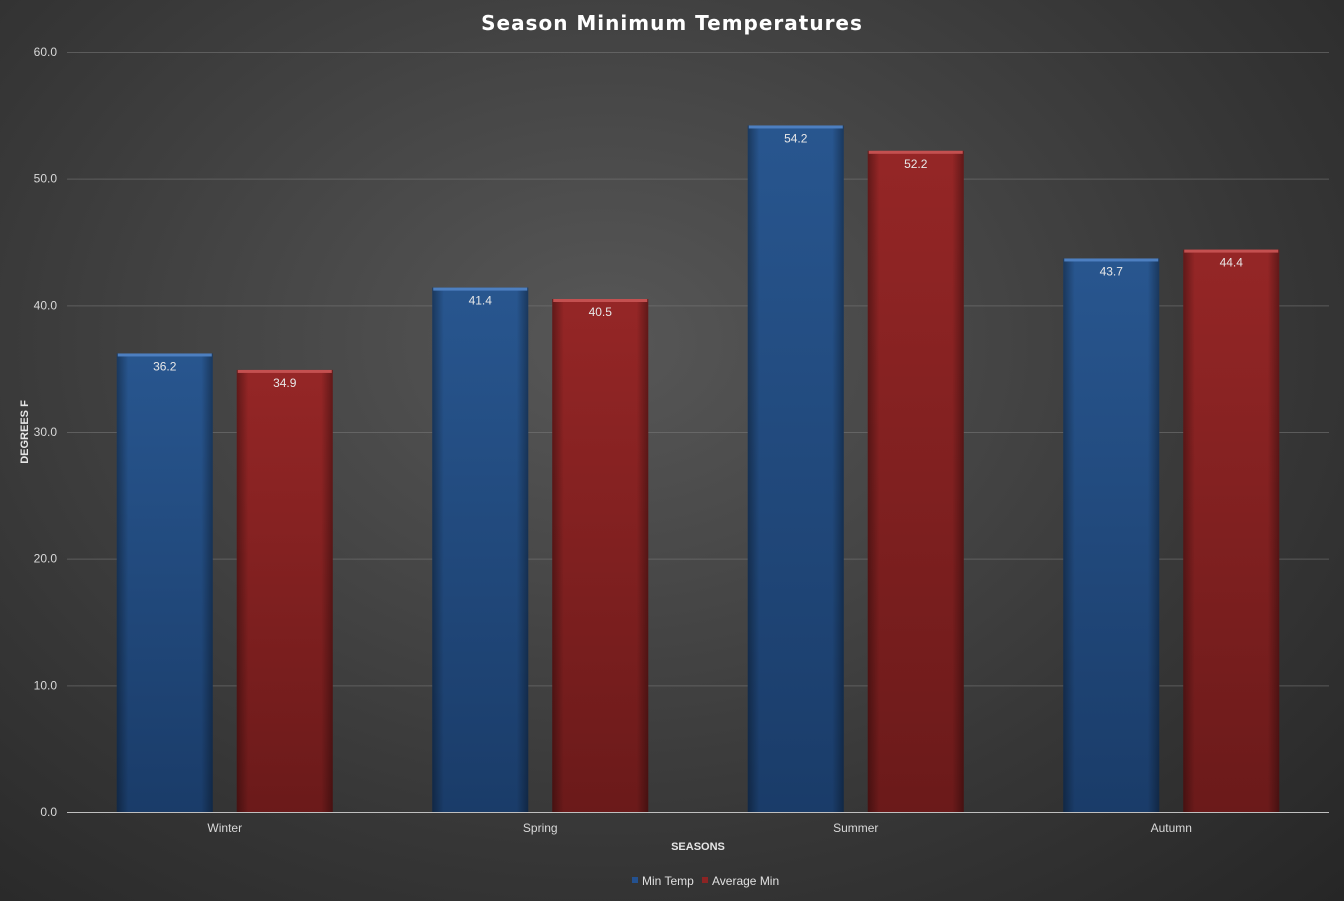 Image resolution: width=1344 pixels, height=901 pixels. Describe the element at coordinates (25, 432) in the screenshot. I see `y-axis-title: DEGREES F` at that location.